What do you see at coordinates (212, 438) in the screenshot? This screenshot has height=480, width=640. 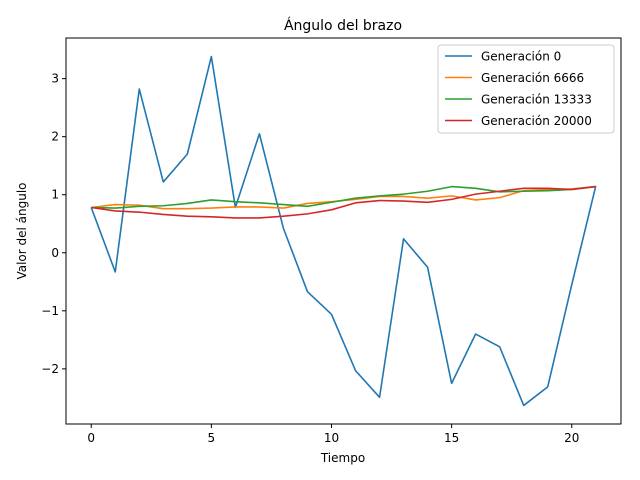 I see `x-tick-label: 5` at bounding box center [212, 438].